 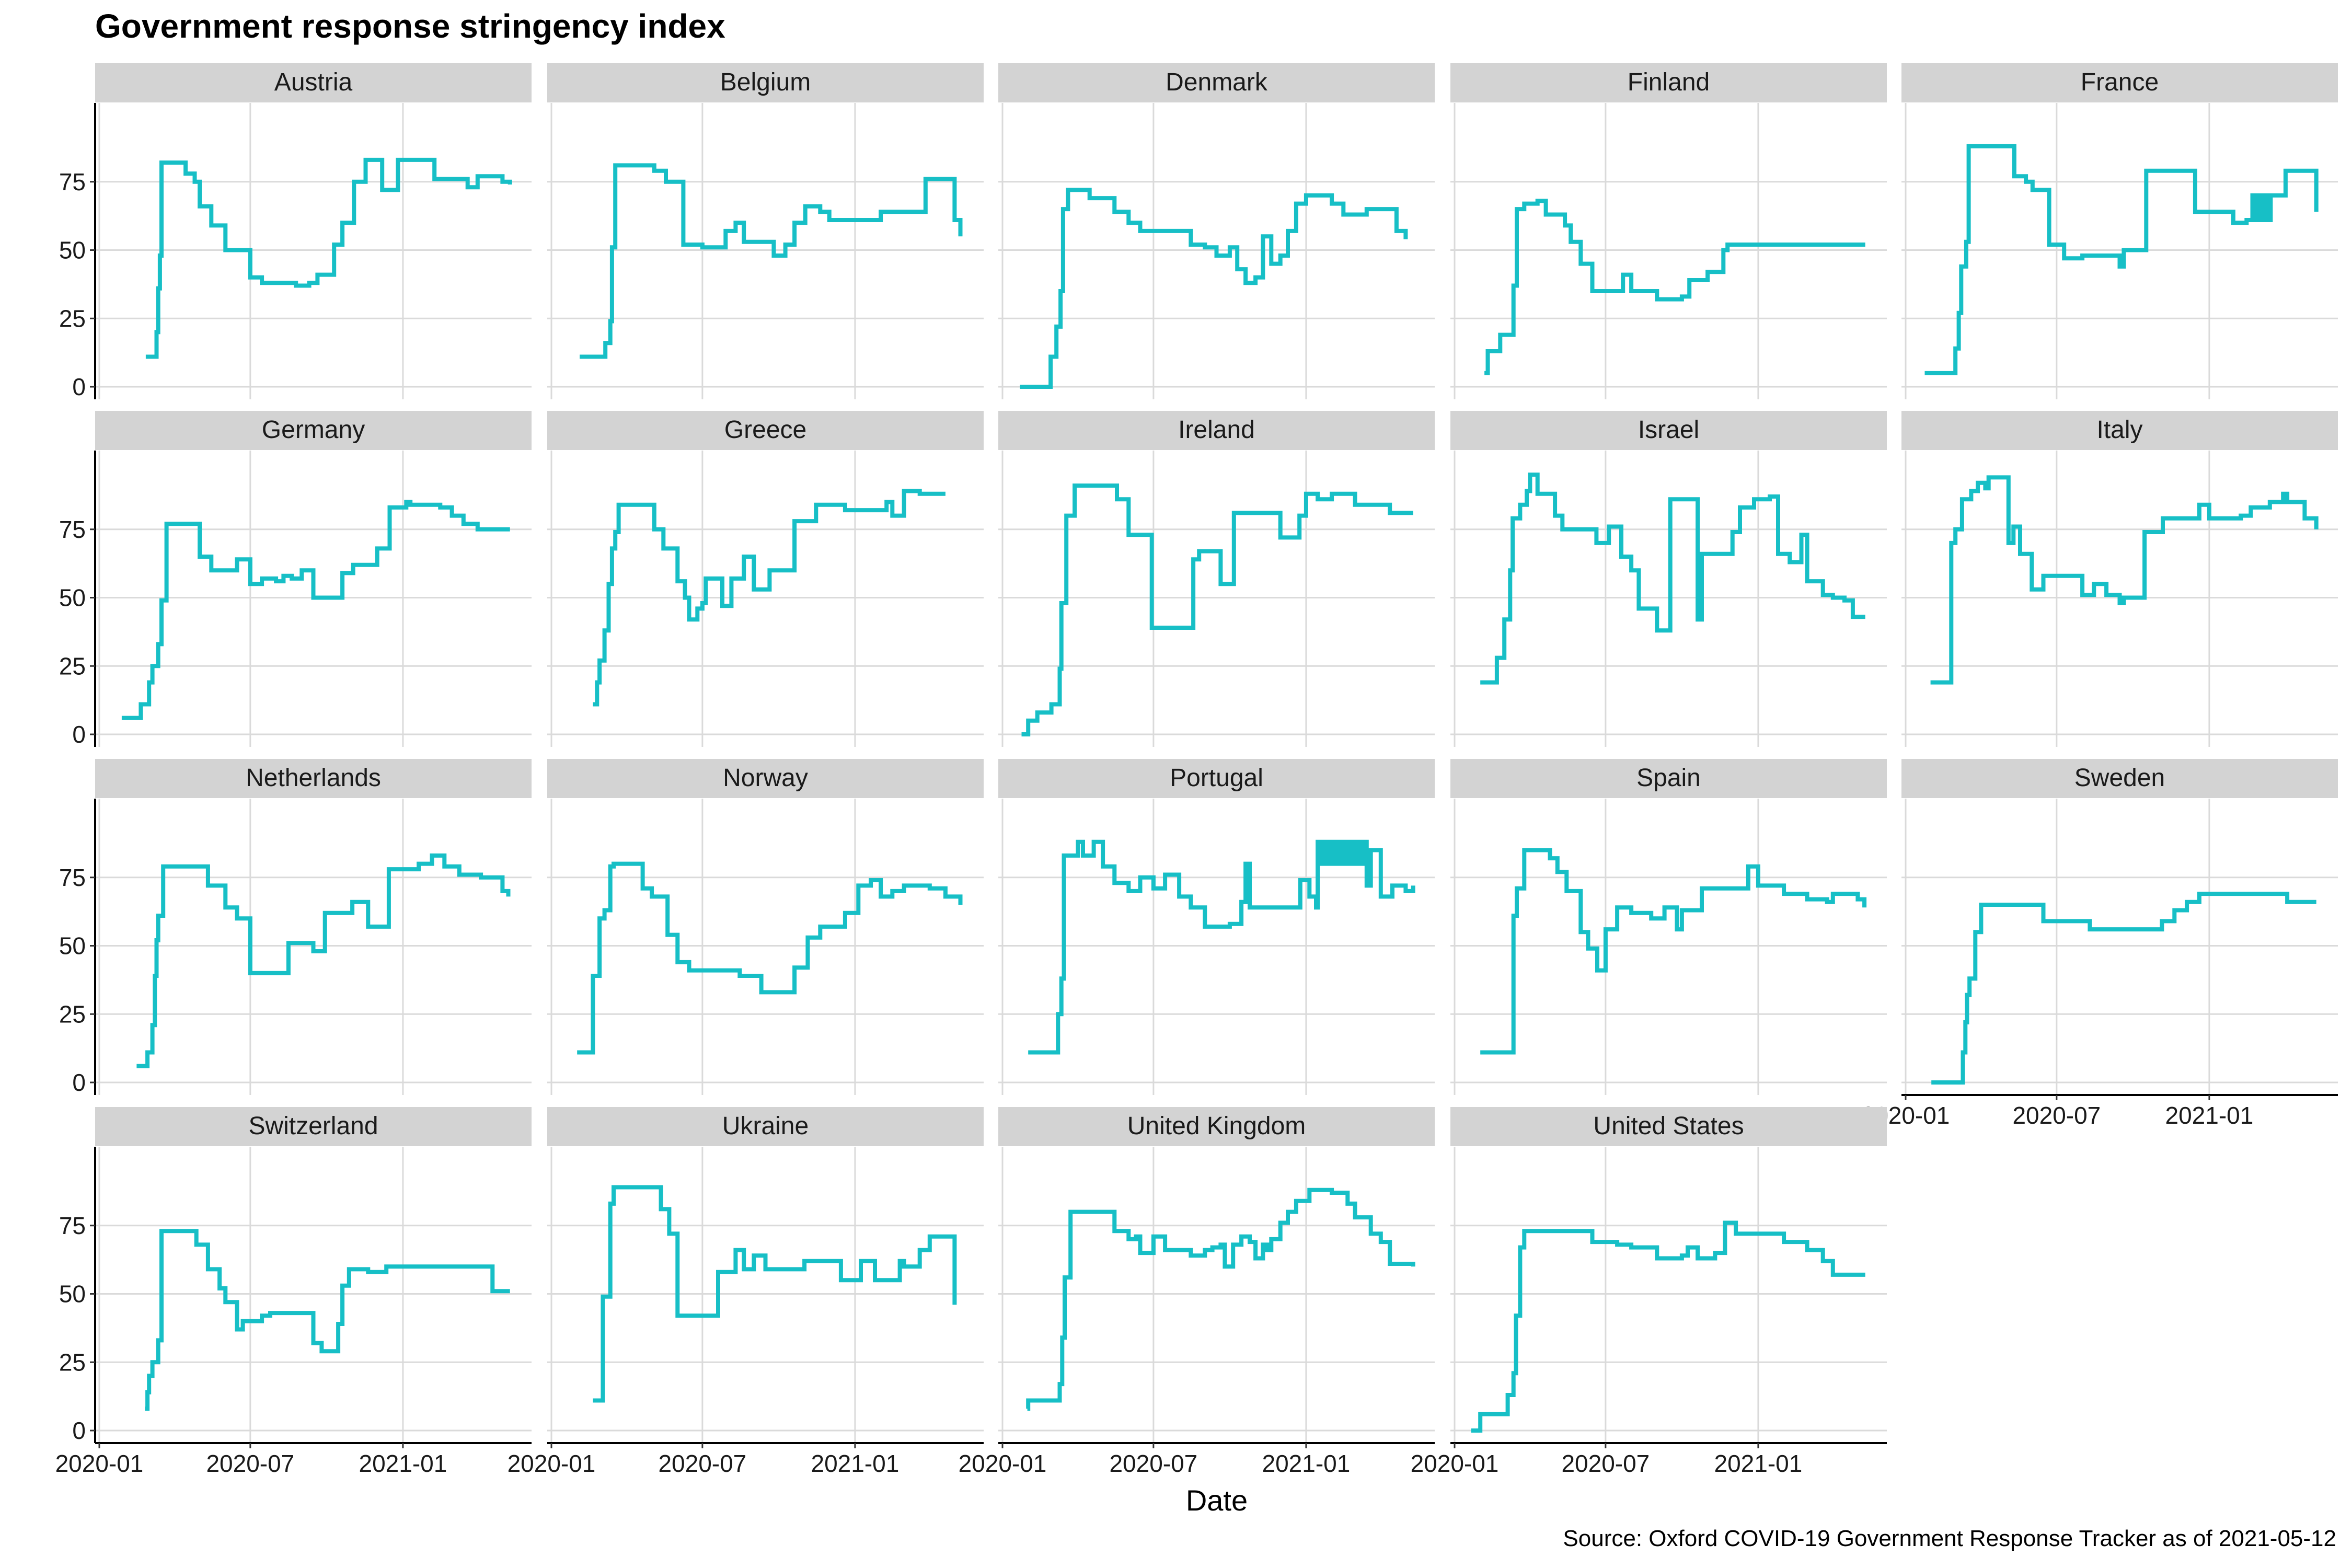 I want to click on facet-label: Israel, so click(x=1668, y=430).